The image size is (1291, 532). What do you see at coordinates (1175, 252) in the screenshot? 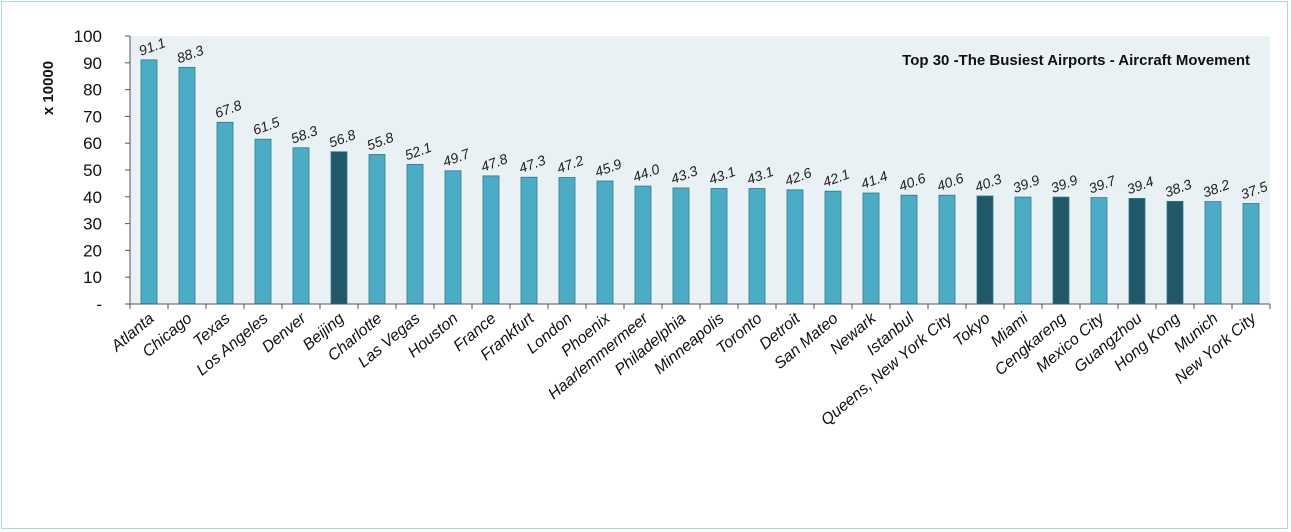
I see `bar-hong-kong` at bounding box center [1175, 252].